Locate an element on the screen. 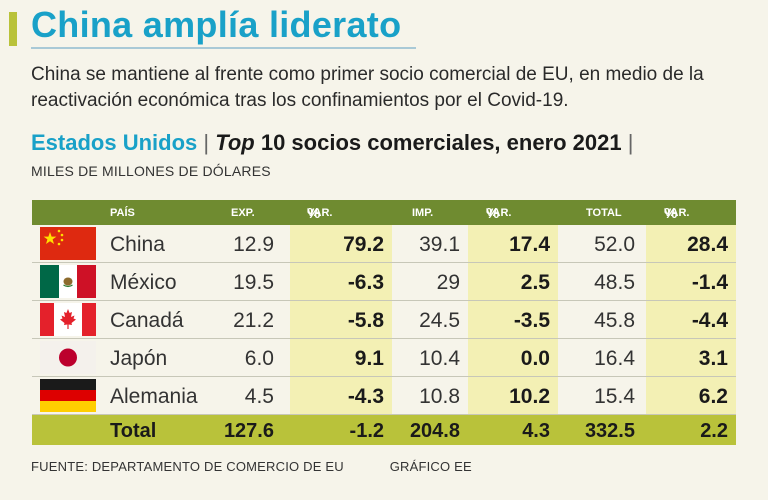 This screenshot has height=500, width=768. col-header-imp-var-word: VAR. is located at coordinates (499, 213).